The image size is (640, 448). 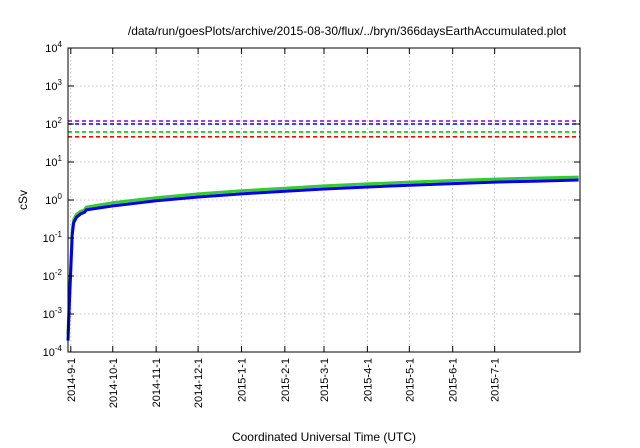 I want to click on x-tick-label: 2015-5-1, so click(x=410, y=380).